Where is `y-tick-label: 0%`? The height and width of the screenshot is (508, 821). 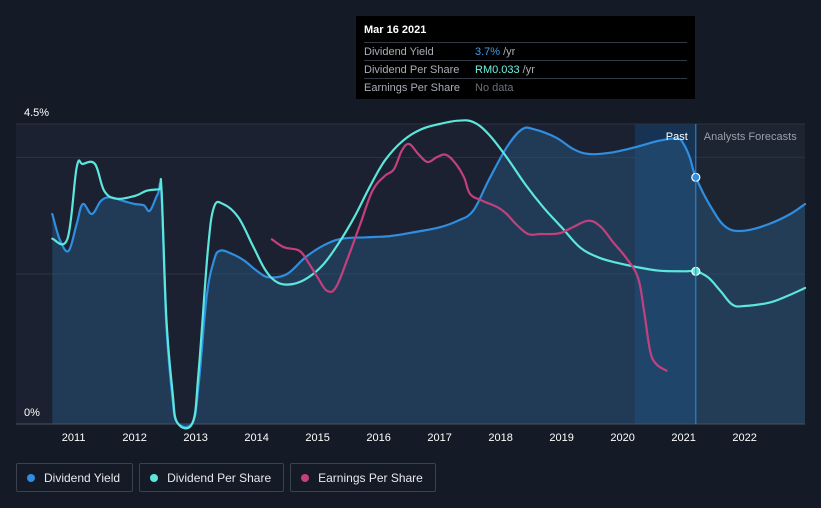
y-tick-label: 0% is located at coordinates (32, 413).